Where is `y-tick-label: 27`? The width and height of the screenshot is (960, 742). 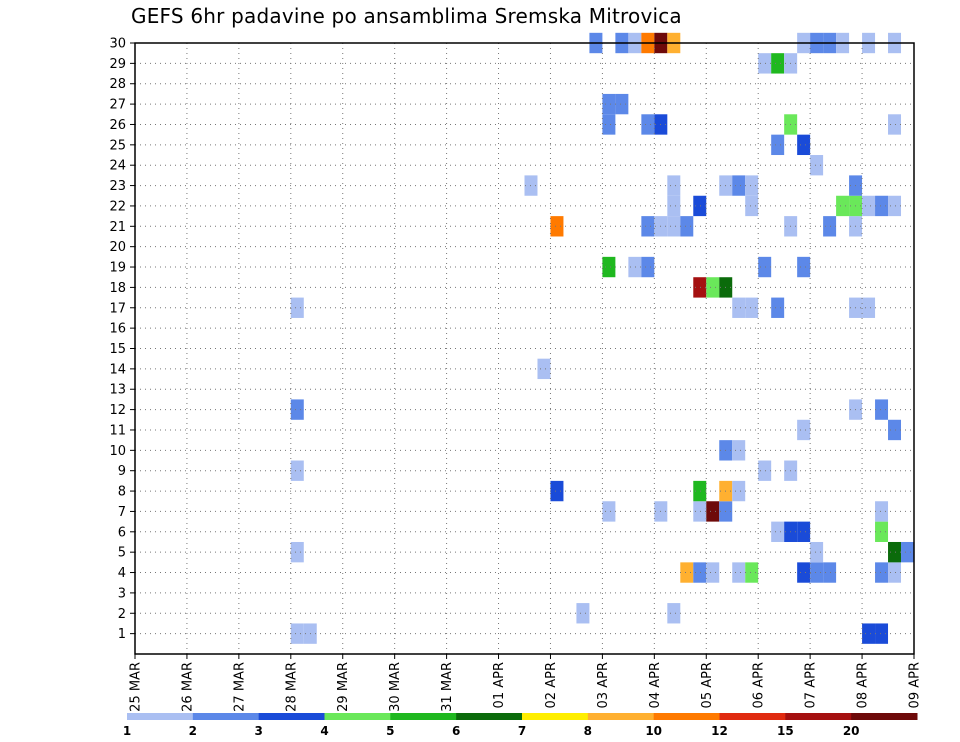 y-tick-label: 27 is located at coordinates (117, 105).